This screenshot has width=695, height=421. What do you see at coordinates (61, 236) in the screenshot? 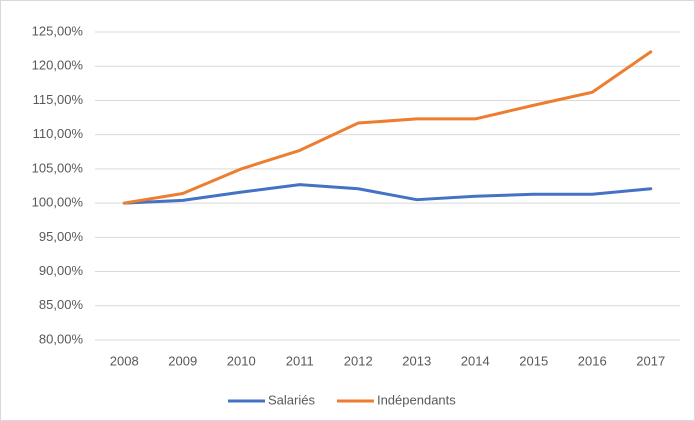
I see `y-tick-label: 95,00%` at bounding box center [61, 236].